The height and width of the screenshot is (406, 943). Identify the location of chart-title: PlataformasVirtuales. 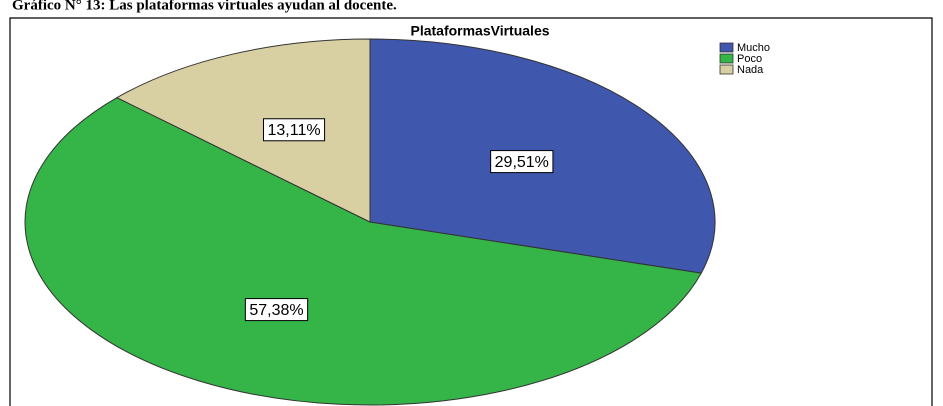
(479, 31).